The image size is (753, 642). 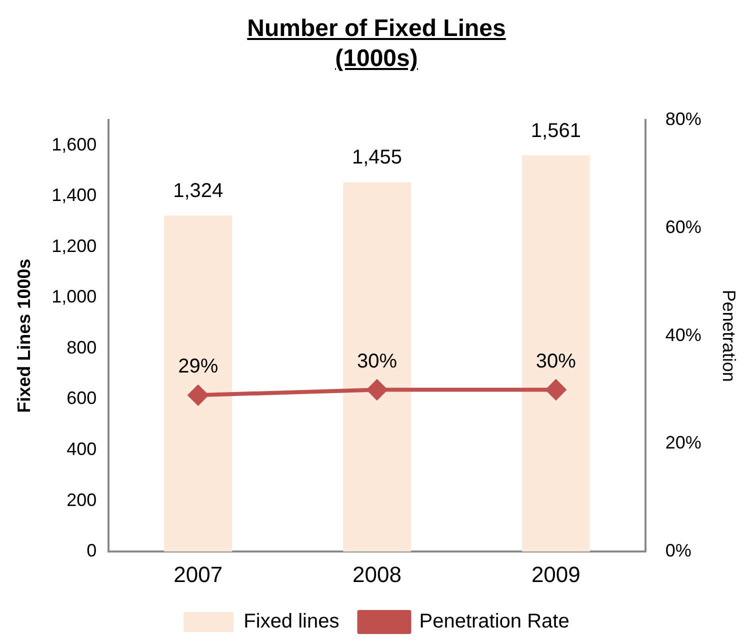 I want to click on x-tick-label: 2008, so click(x=377, y=574).